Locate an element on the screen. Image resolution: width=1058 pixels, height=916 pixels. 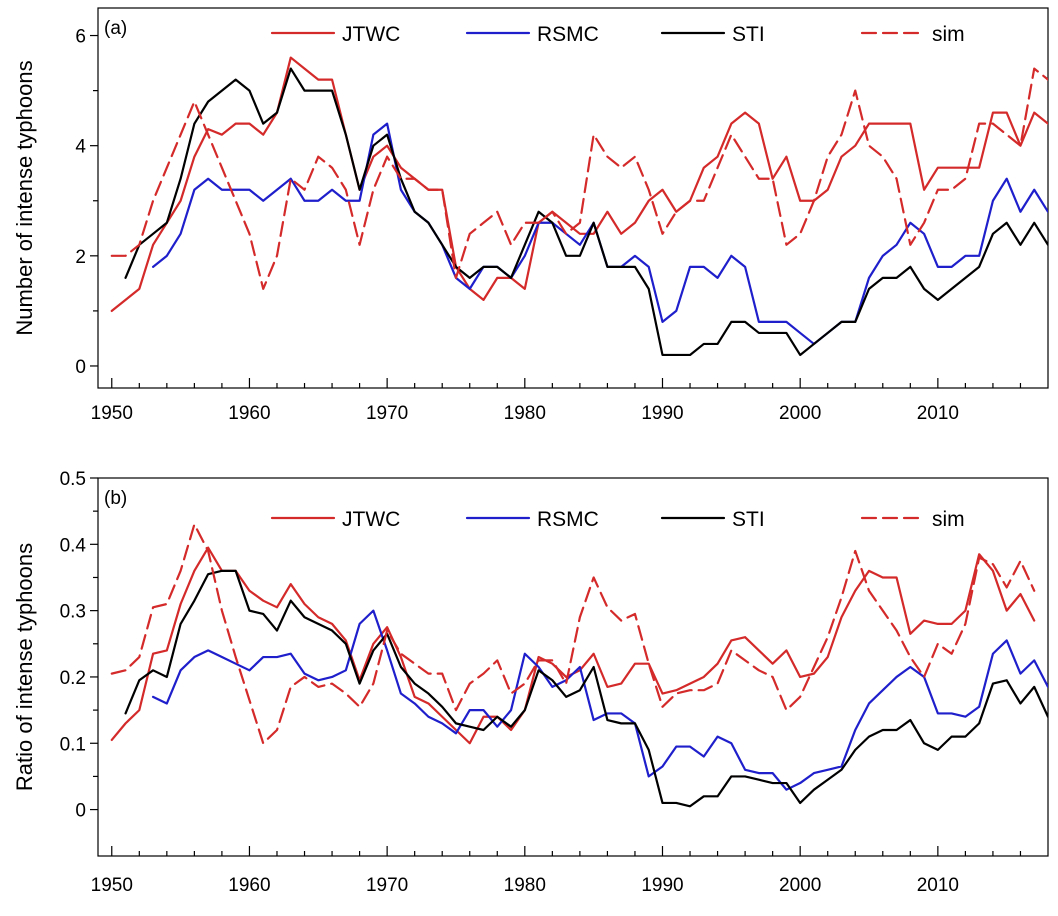
panel-a-x-tick-label: 1980 is located at coordinates (525, 413).